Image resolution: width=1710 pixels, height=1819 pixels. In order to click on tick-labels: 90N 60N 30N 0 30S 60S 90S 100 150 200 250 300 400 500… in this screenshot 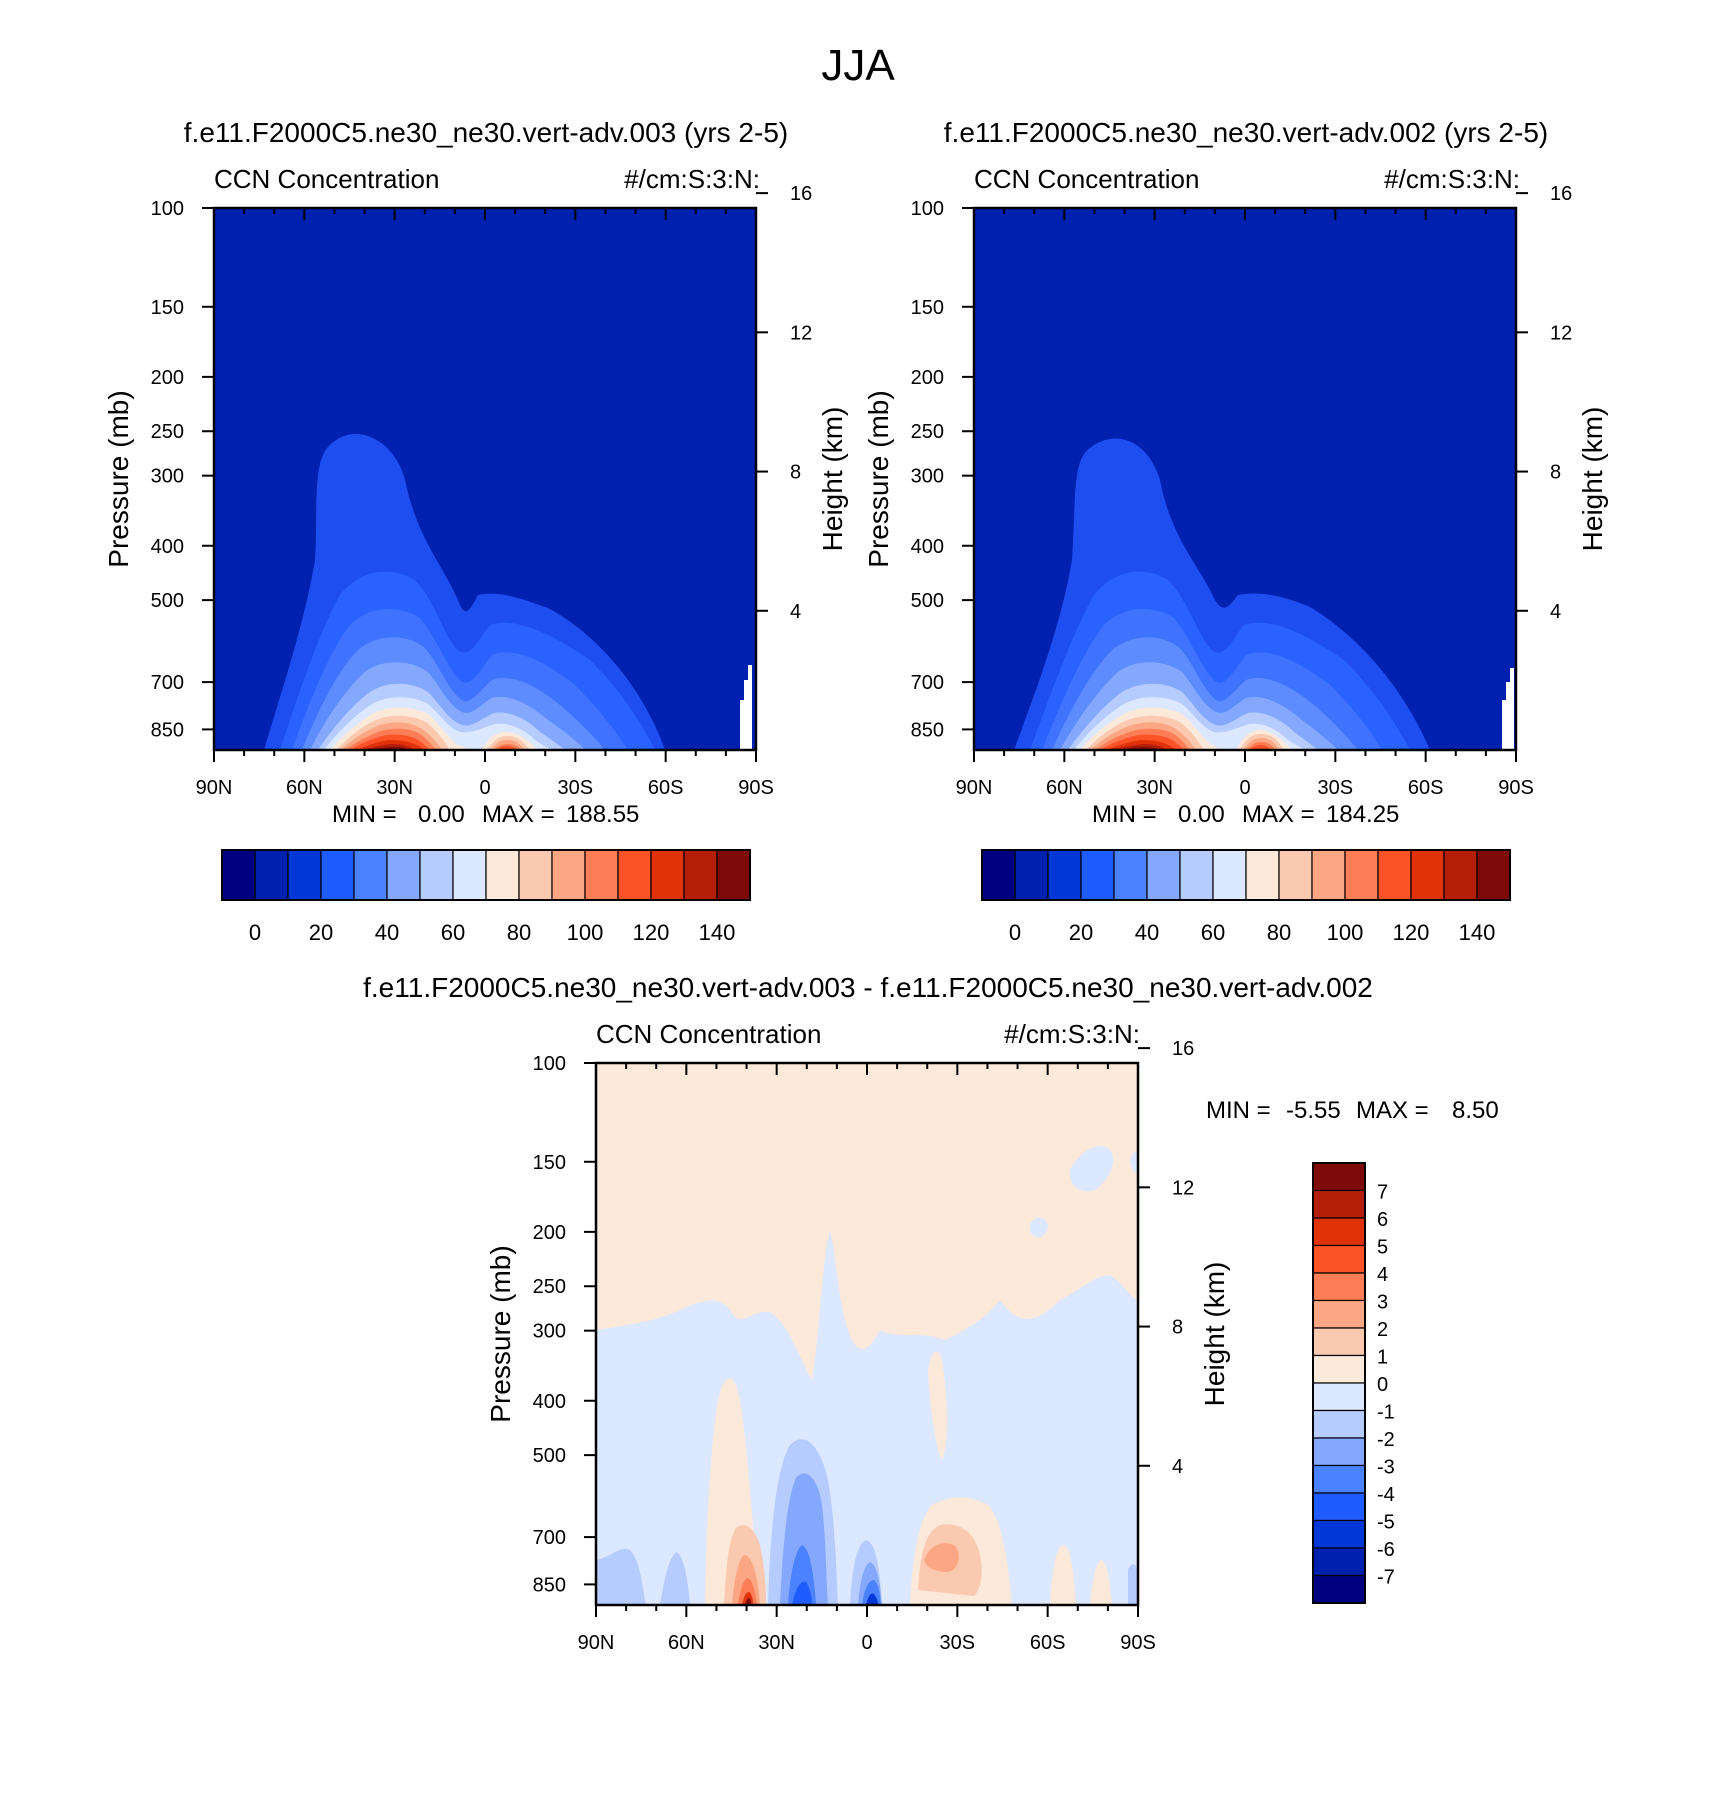, I will do `click(864, 1346)`.